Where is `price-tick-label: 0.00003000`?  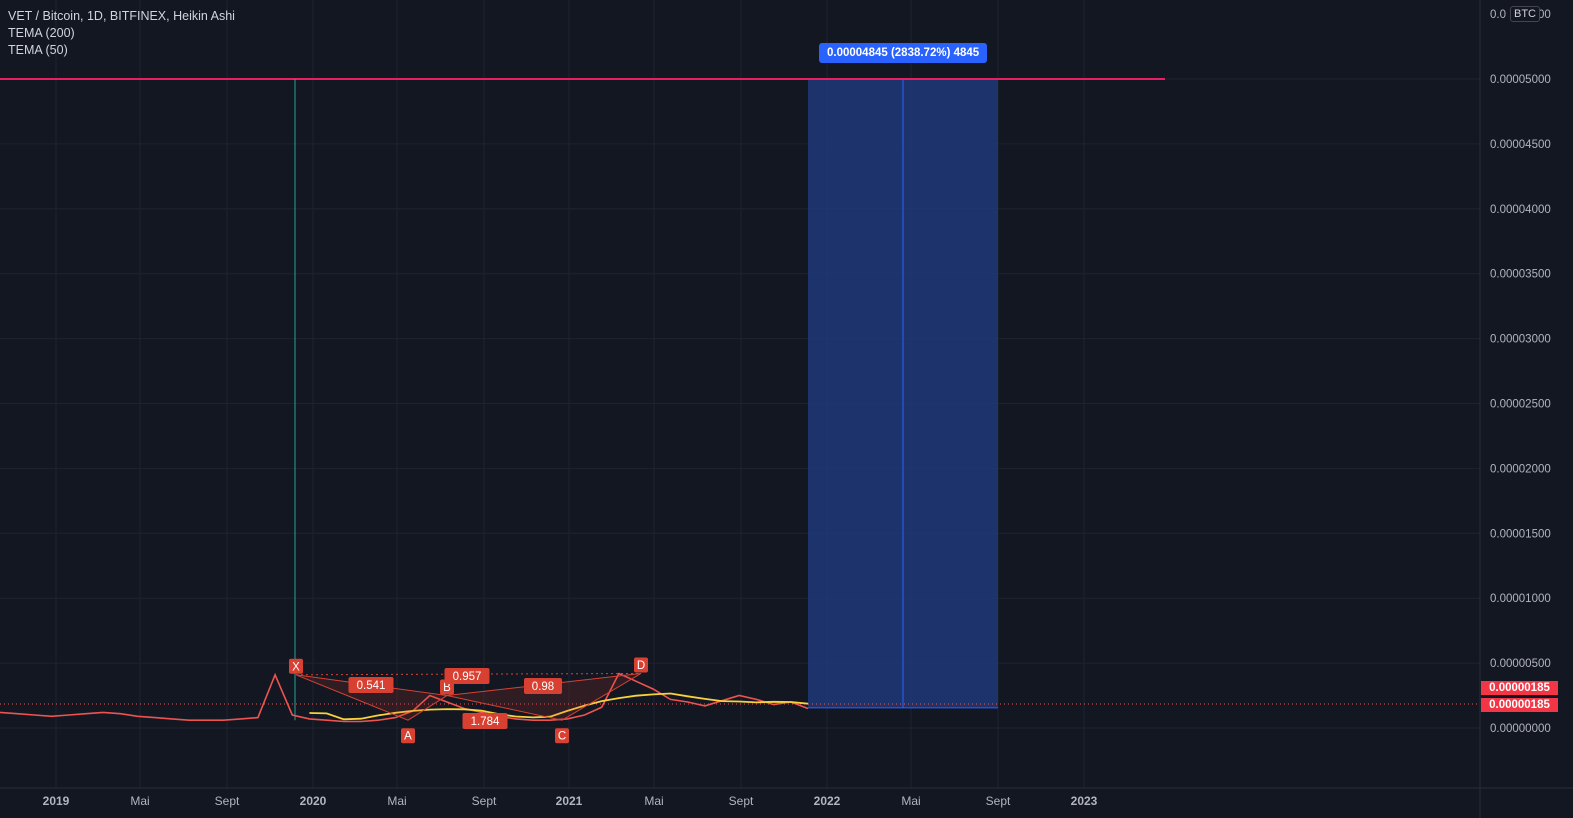
price-tick-label: 0.00003000 is located at coordinates (1520, 340).